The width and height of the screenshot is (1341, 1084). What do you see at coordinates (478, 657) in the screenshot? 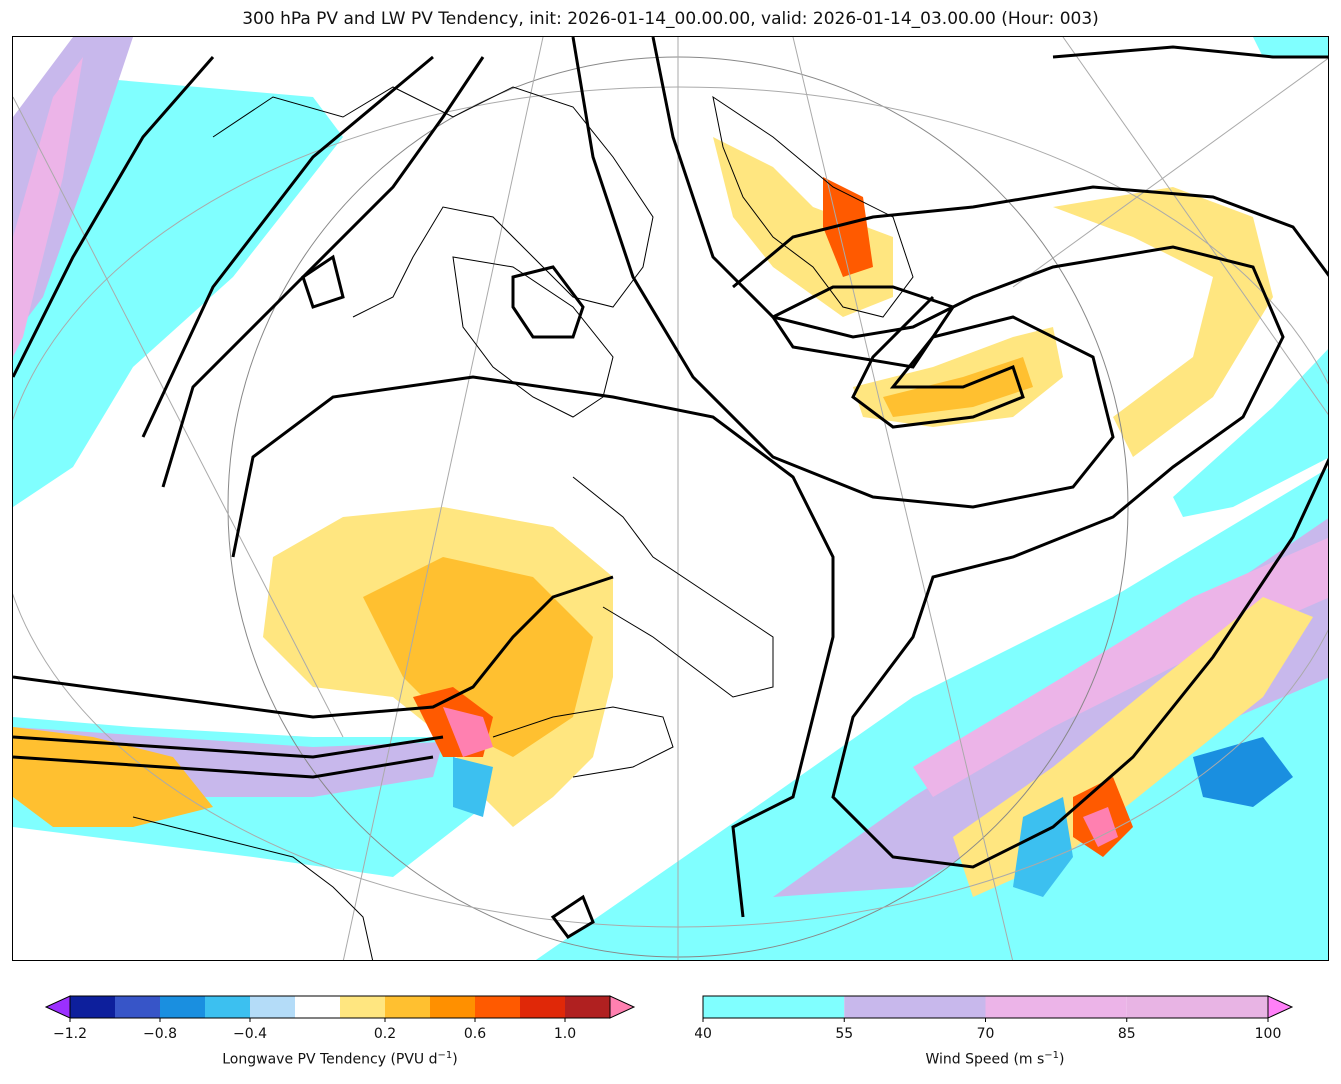
I see `pv-positive-core-central` at bounding box center [478, 657].